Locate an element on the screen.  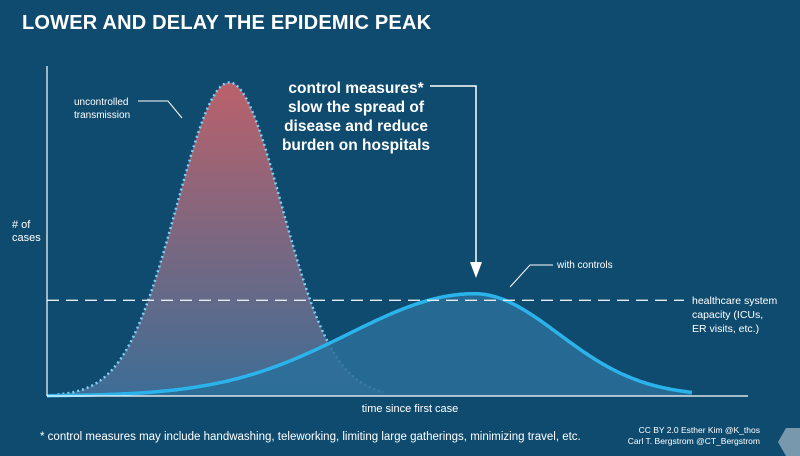
control-measures-line1: control measures* is located at coordinates (356, 88).